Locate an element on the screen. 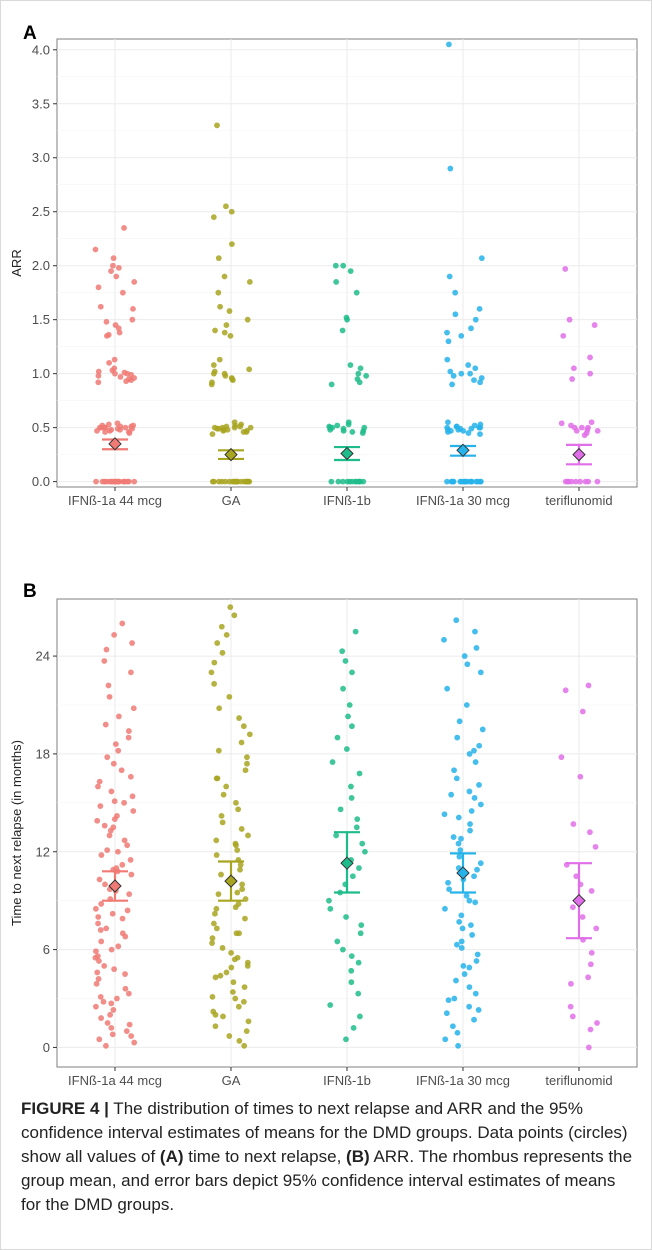 This screenshot has width=652, height=1250. y-tick-label: 3.0 is located at coordinates (41, 157).